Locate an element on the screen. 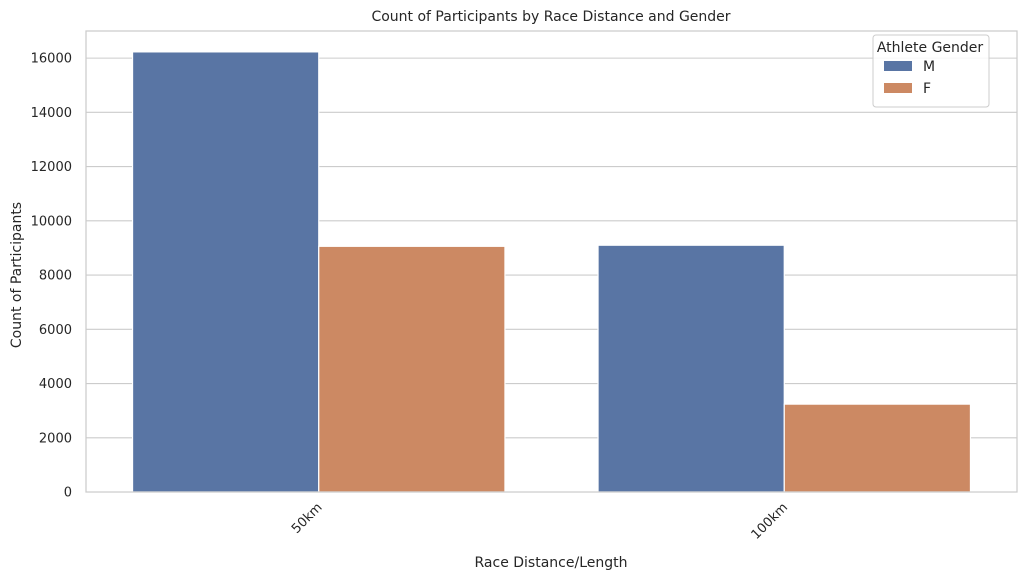 The width and height of the screenshot is (1026, 578). y-tick-label: 10000 is located at coordinates (51, 221).